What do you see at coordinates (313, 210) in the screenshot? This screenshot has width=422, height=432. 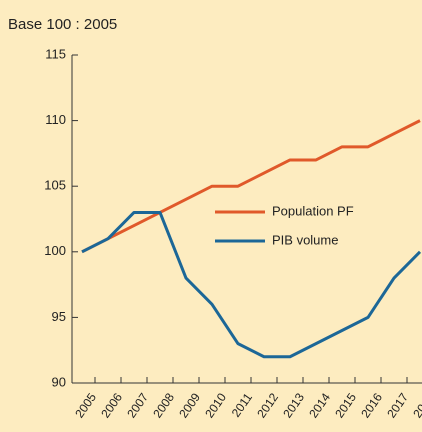 I see `legend-label: Population PF` at bounding box center [313, 210].